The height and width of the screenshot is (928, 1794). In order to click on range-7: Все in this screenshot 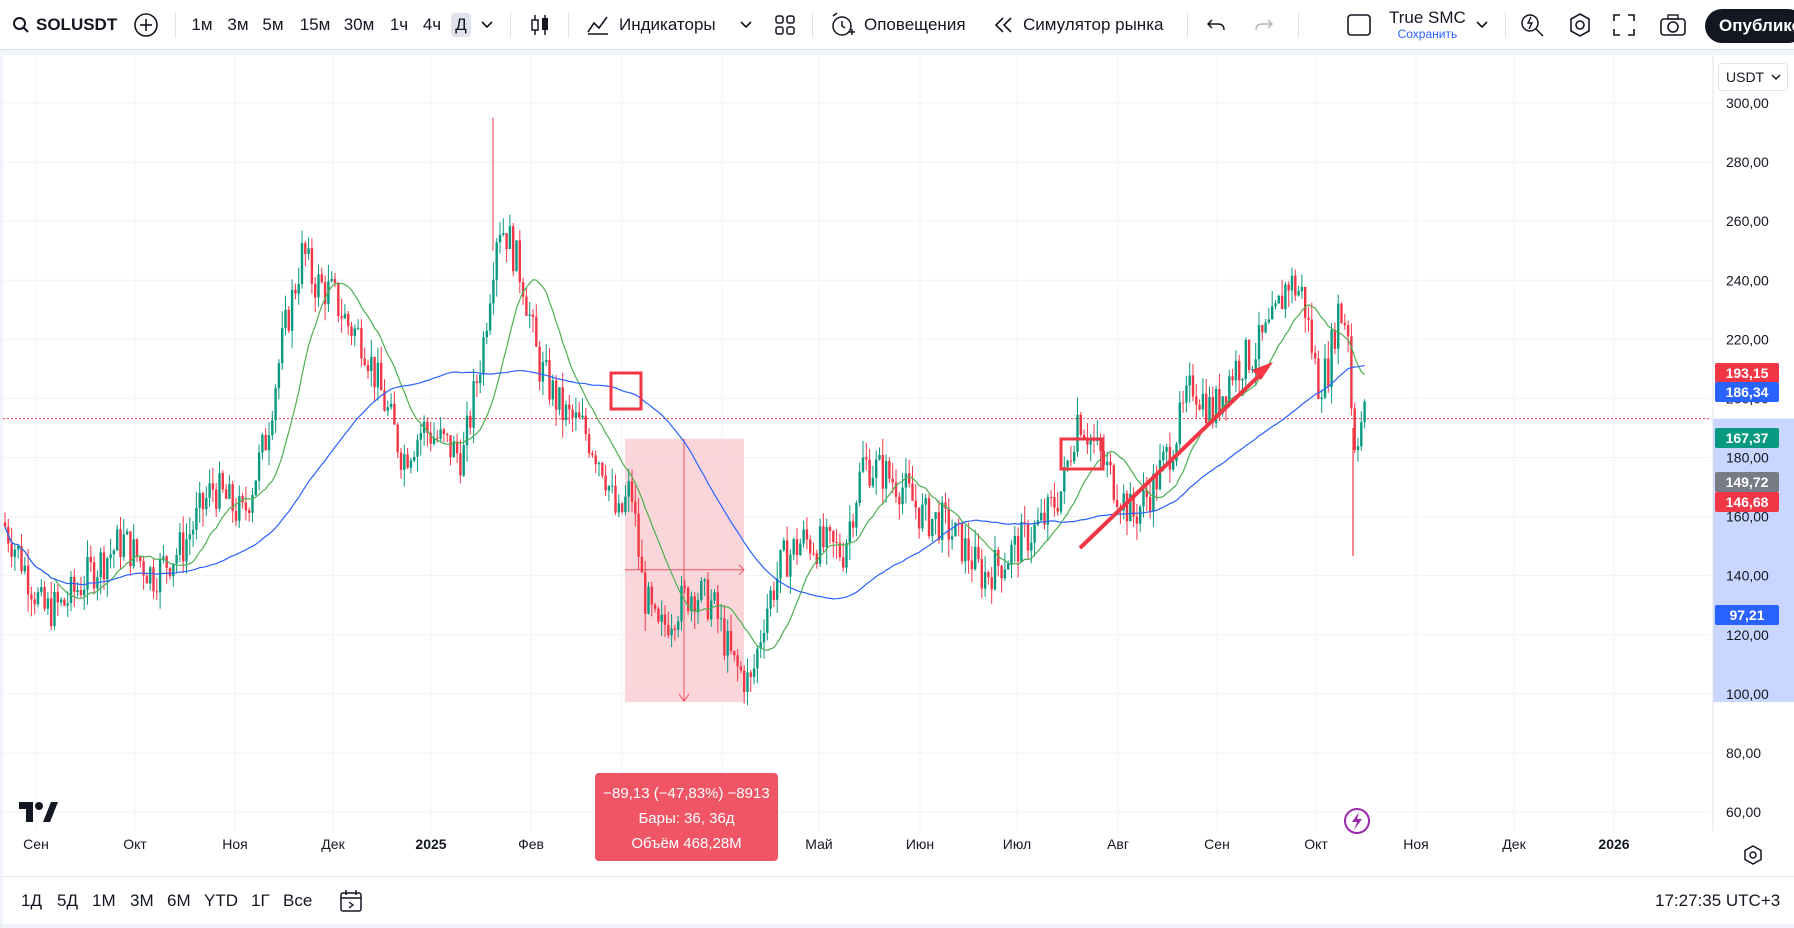, I will do `click(298, 900)`.